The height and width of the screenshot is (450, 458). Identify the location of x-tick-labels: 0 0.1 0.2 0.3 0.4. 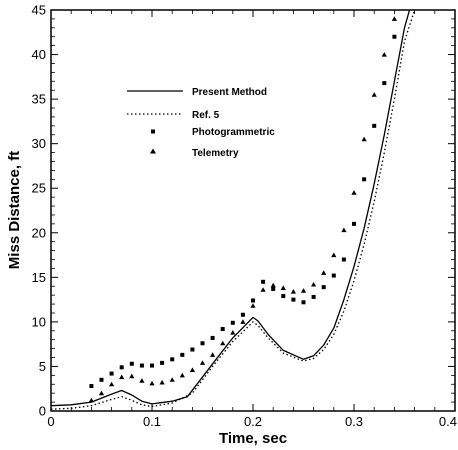
(252, 421).